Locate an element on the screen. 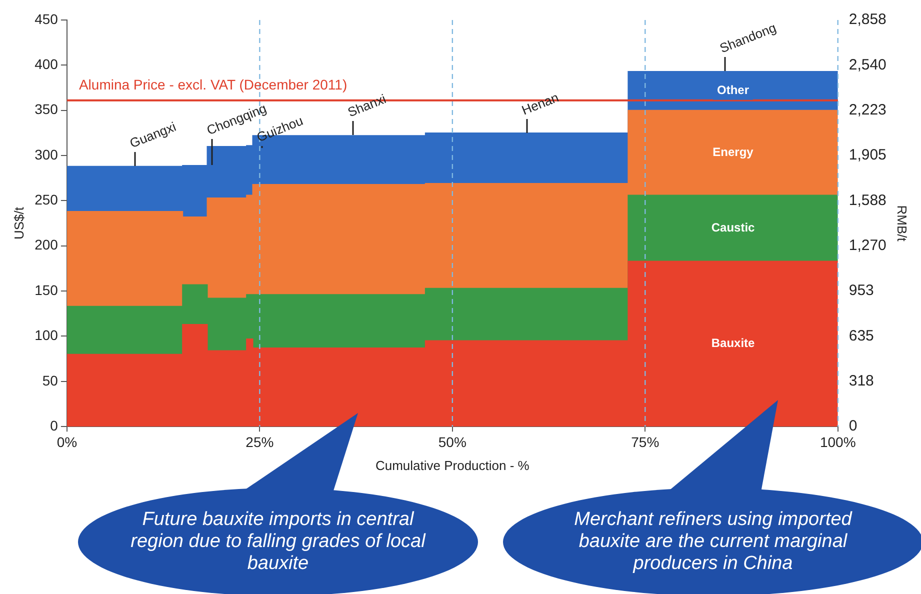 Image resolution: width=921 pixels, height=594 pixels. y2-tick-label: 1,270 is located at coordinates (867, 245).